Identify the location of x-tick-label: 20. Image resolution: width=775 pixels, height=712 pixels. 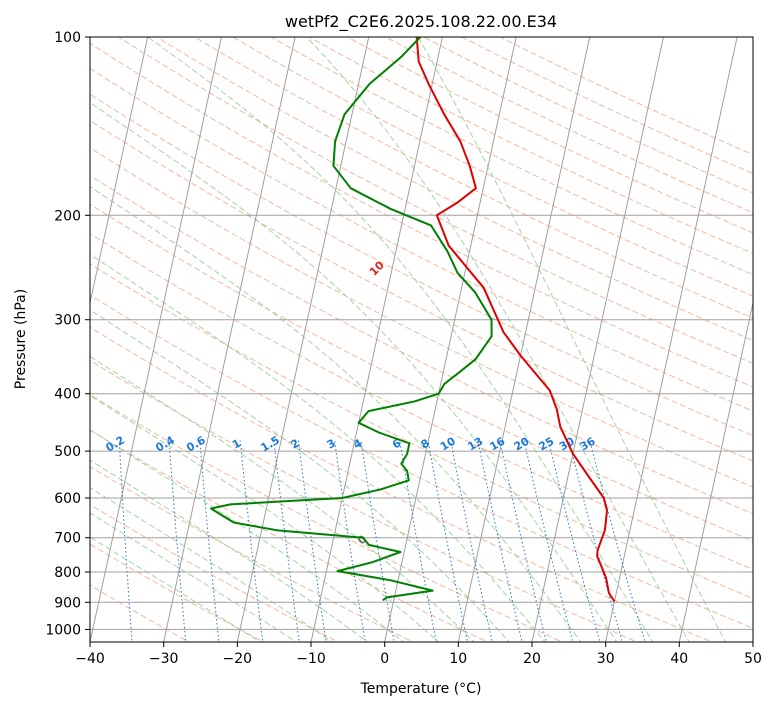
(532, 659).